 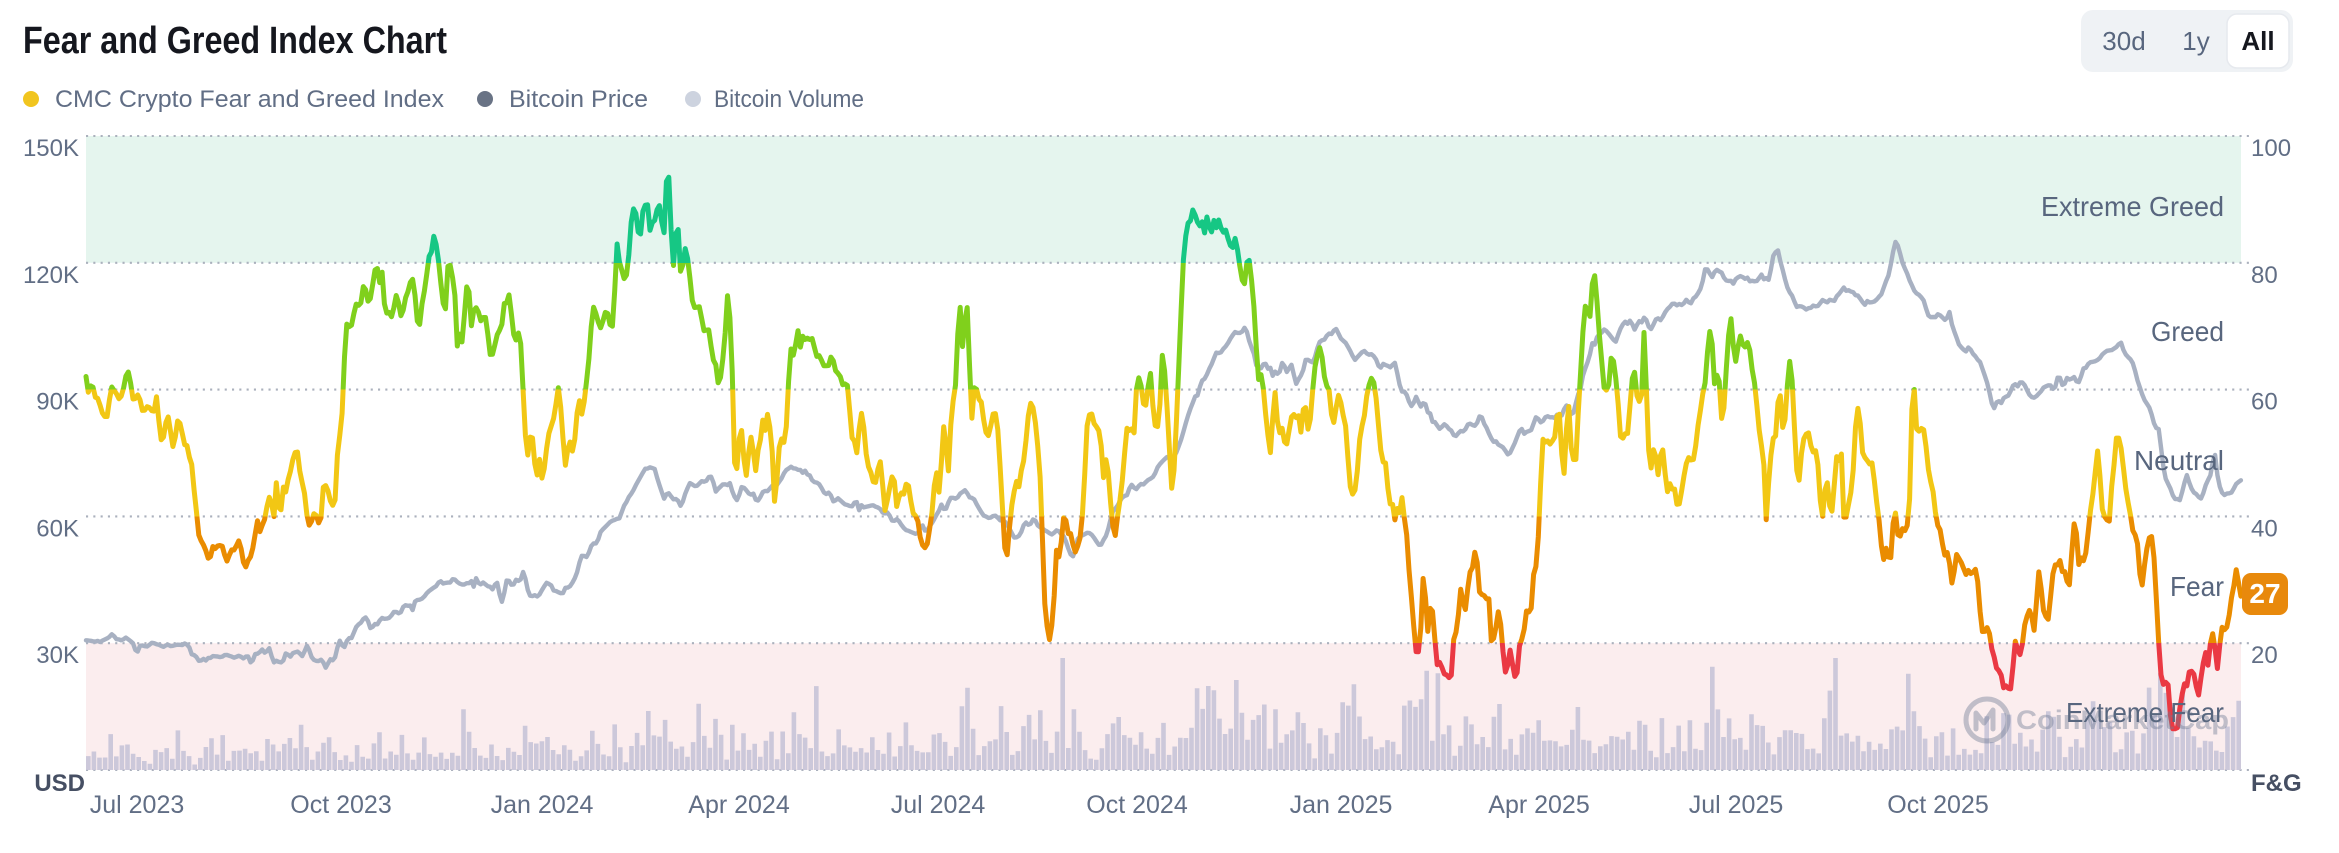 I want to click on svg-text: CoinMarketCap, so click(x=2122, y=720).